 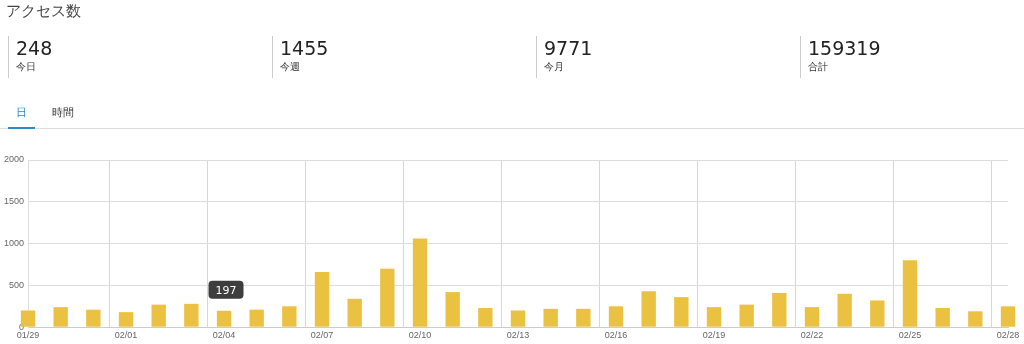 I want to click on x-tick-label: 02/07, so click(x=322, y=335).